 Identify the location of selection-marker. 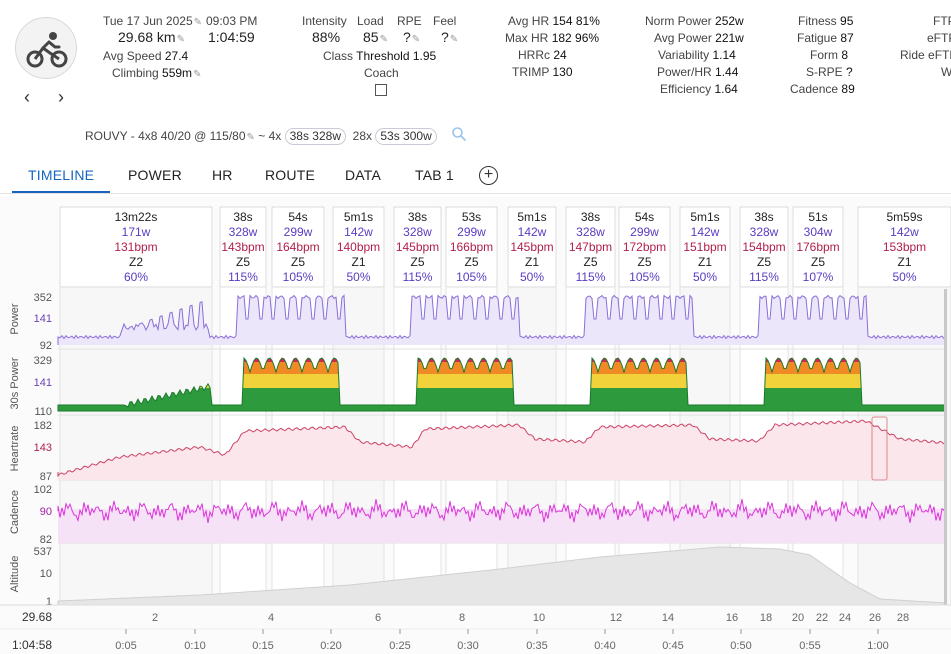
(879, 448).